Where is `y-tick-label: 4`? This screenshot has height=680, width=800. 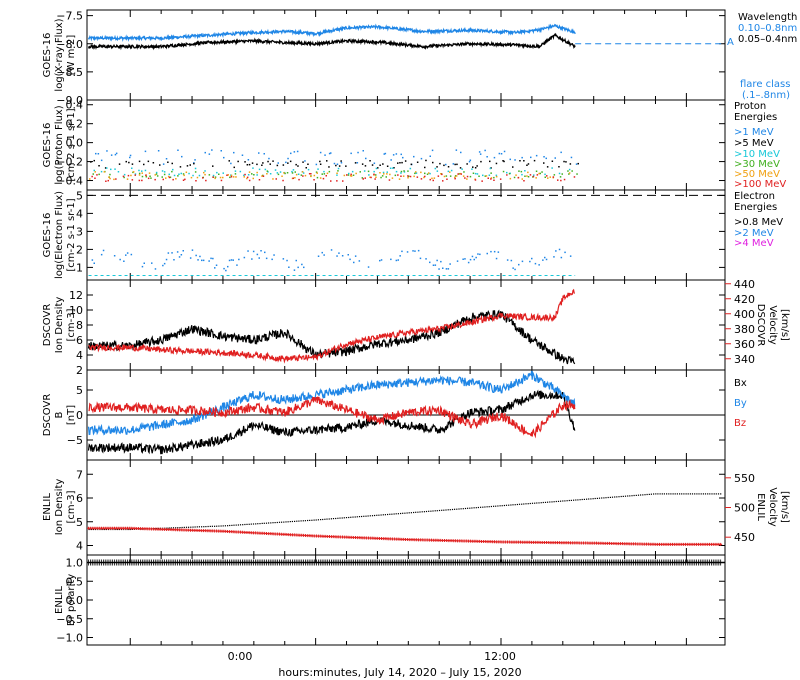 y-tick-label: 4 is located at coordinates (79, 213).